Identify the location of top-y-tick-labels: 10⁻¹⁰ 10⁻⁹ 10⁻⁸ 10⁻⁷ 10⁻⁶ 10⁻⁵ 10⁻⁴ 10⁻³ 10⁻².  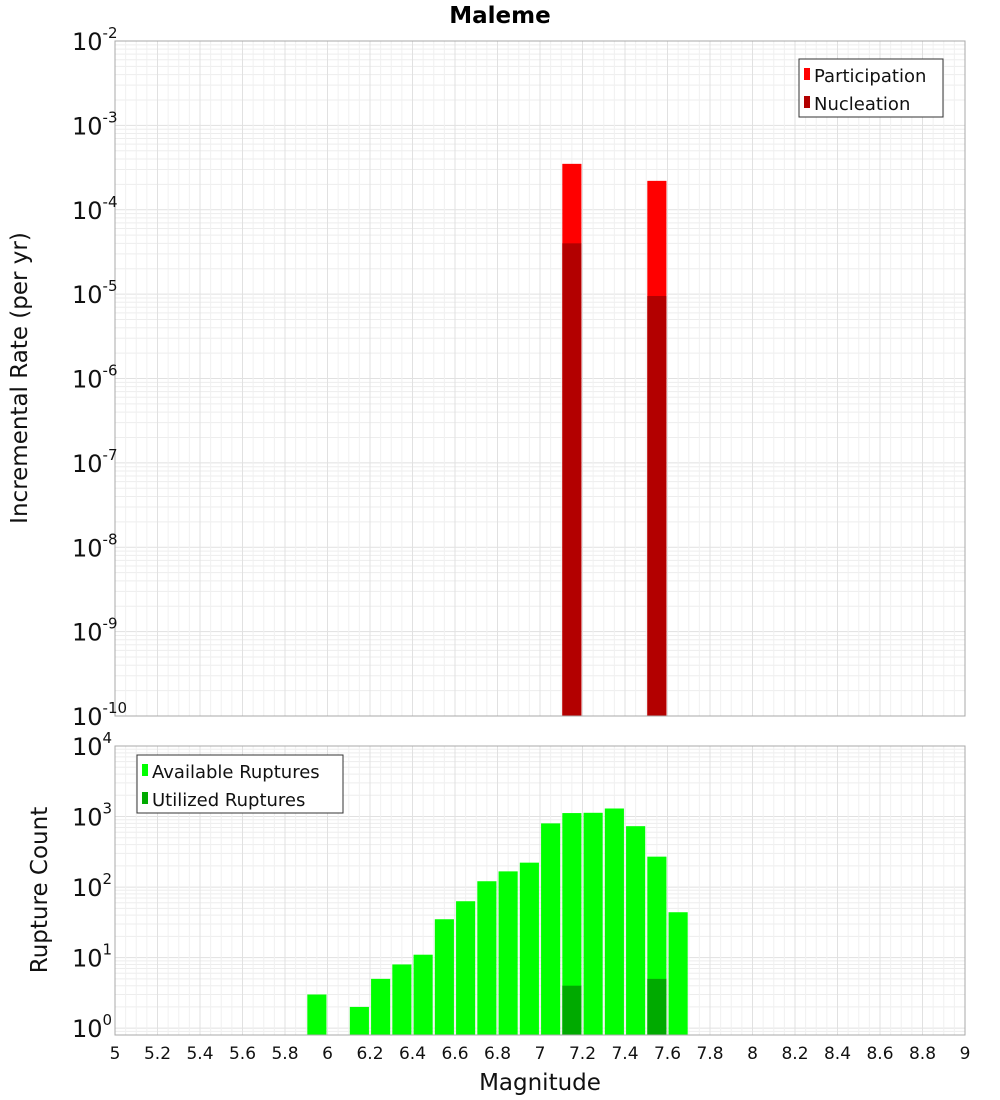
(99, 377).